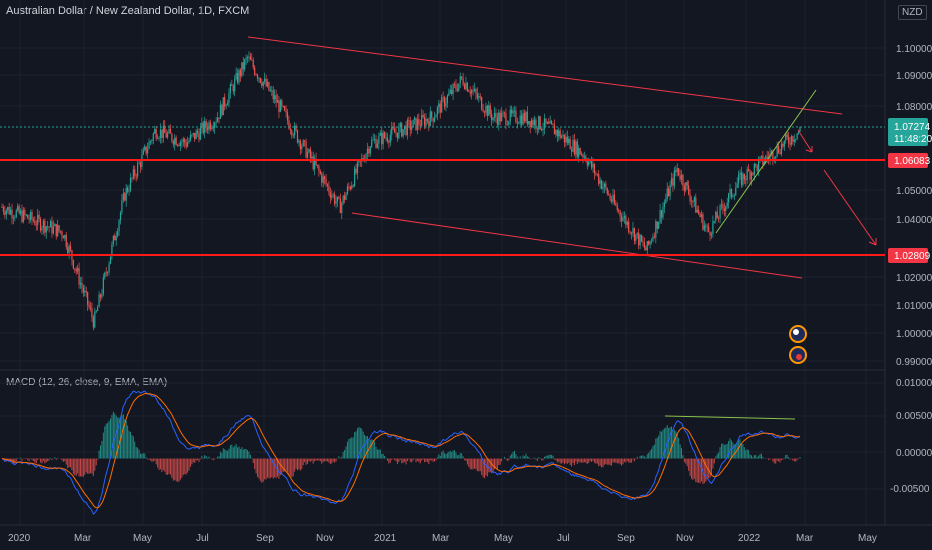  I want to click on lower-channel-trendline, so click(577, 245).